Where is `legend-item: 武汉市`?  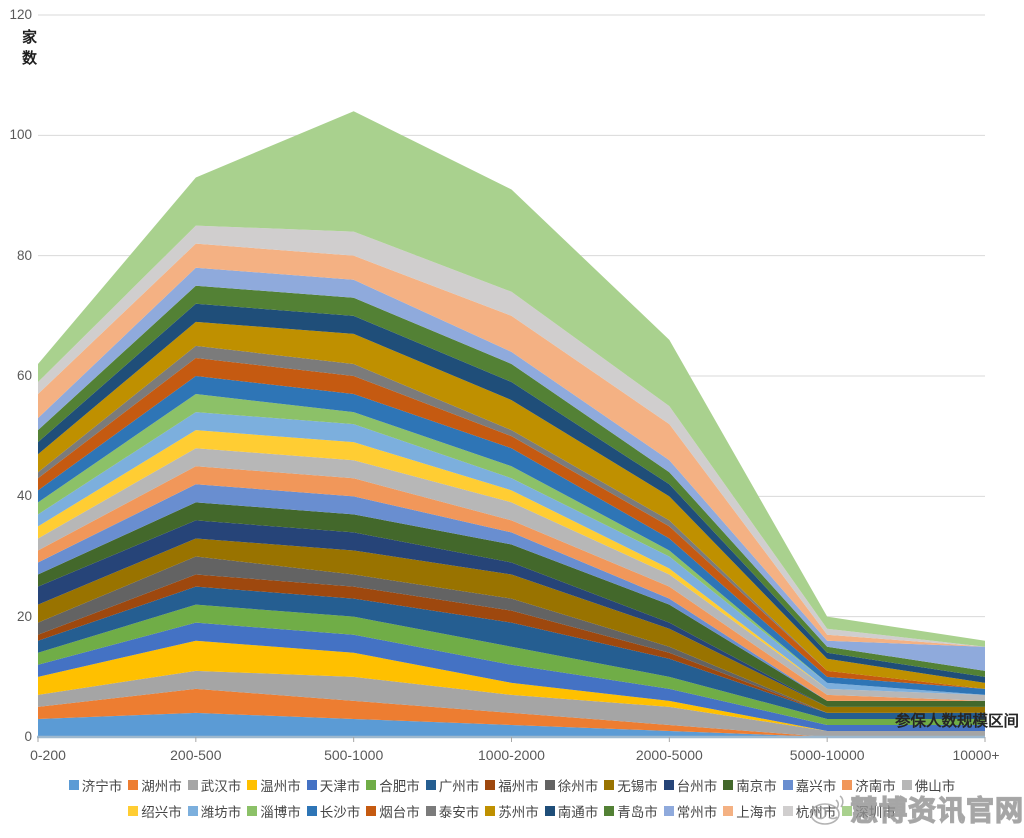
legend-item: 武汉市 is located at coordinates (214, 785).